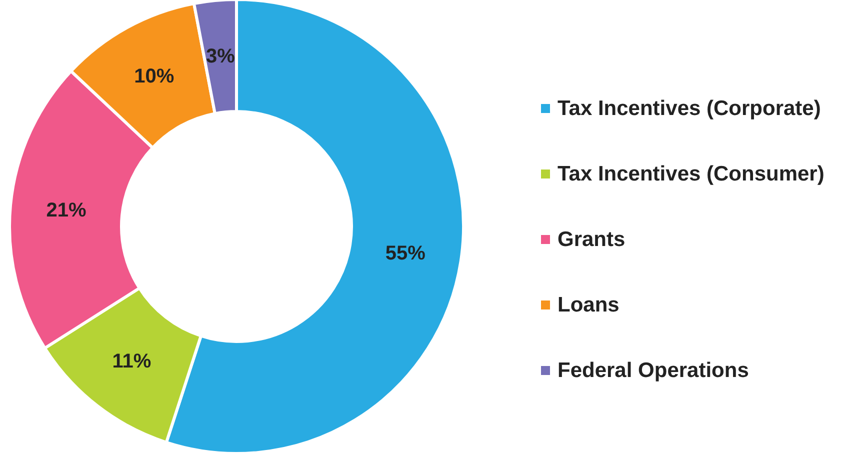 The image size is (864, 462). Describe the element at coordinates (132, 361) in the screenshot. I see `data-label: 11%` at that location.